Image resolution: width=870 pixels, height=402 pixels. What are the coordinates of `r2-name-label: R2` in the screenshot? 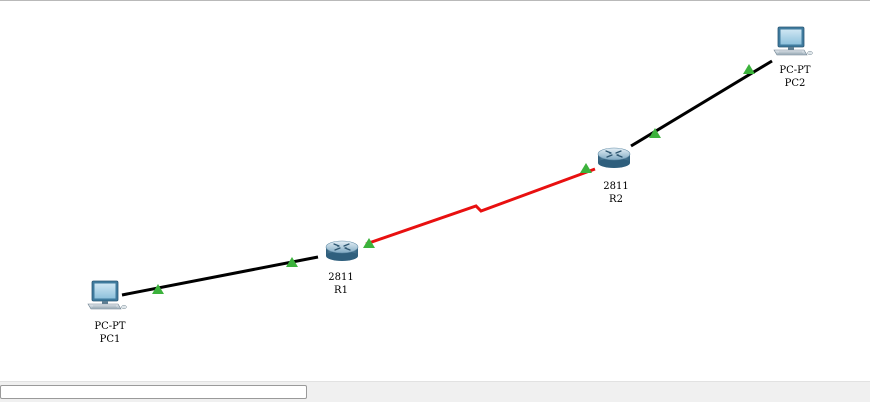 It's located at (616, 199).